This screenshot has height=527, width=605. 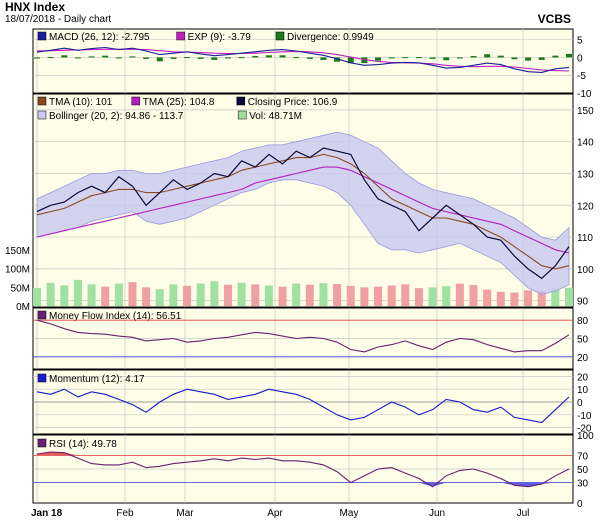 I want to click on mfi-legend-label: Money Flow Index (14): 56.51, so click(x=115, y=316).